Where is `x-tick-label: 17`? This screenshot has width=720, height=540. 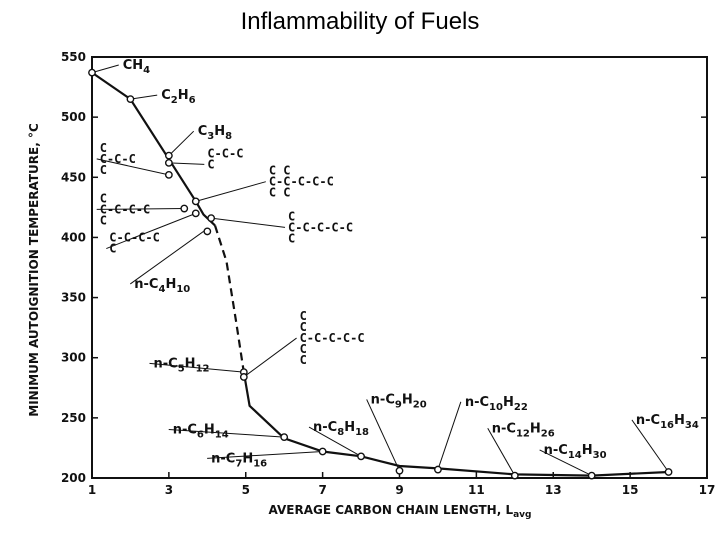 x-tick-label: 17 is located at coordinates (707, 490).